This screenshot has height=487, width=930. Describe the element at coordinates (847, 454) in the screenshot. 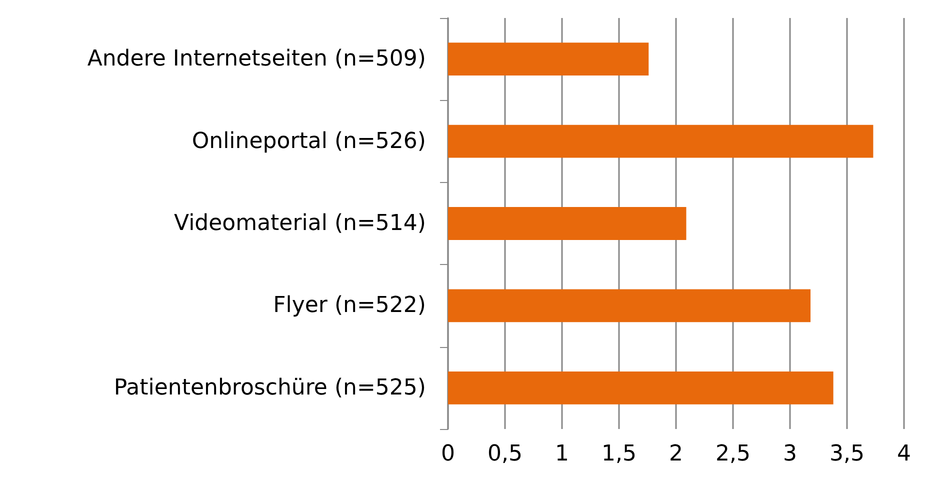

I see `x-tick-label: 3,5` at that location.